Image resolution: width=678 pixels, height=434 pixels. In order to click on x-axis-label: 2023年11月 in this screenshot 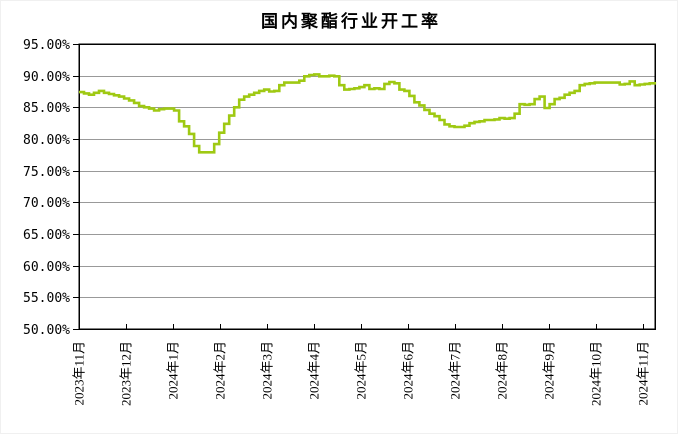, I will do `click(79, 373)`.